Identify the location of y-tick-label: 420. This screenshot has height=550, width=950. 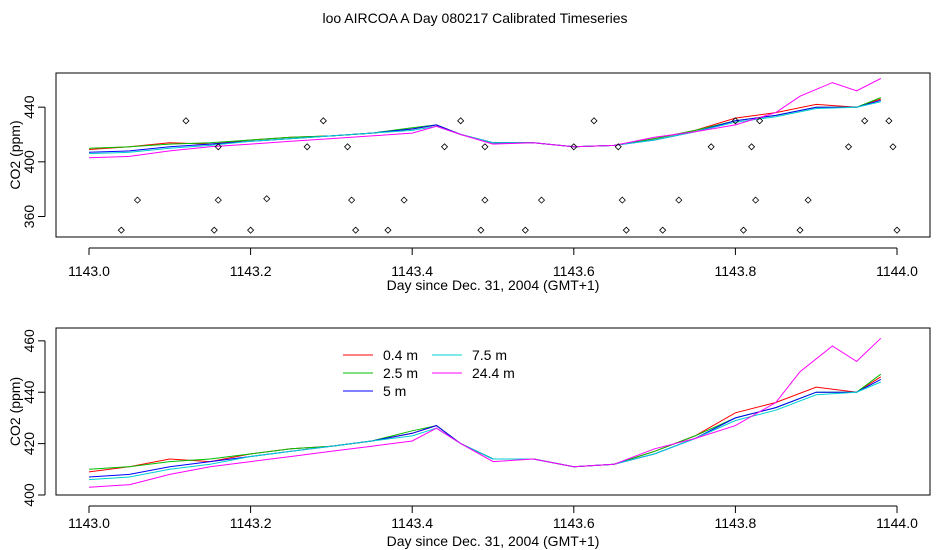
(29, 444).